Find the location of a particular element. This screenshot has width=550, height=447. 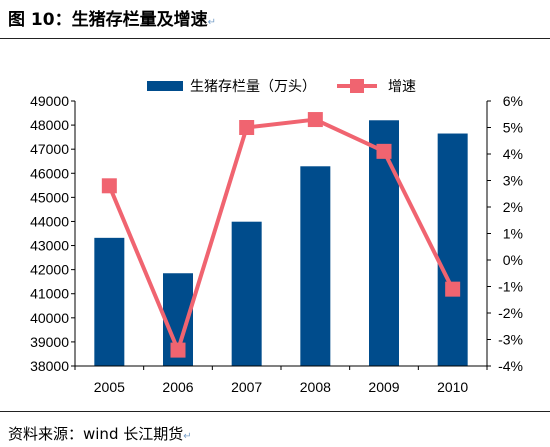

right-tick-label: 1% is located at coordinates (513, 234).